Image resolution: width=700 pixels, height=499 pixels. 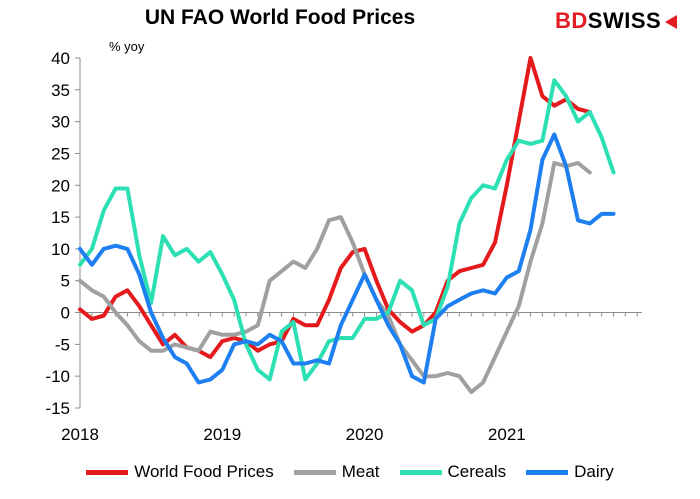 What do you see at coordinates (60, 122) in the screenshot?
I see `y-tick-label: 30` at bounding box center [60, 122].